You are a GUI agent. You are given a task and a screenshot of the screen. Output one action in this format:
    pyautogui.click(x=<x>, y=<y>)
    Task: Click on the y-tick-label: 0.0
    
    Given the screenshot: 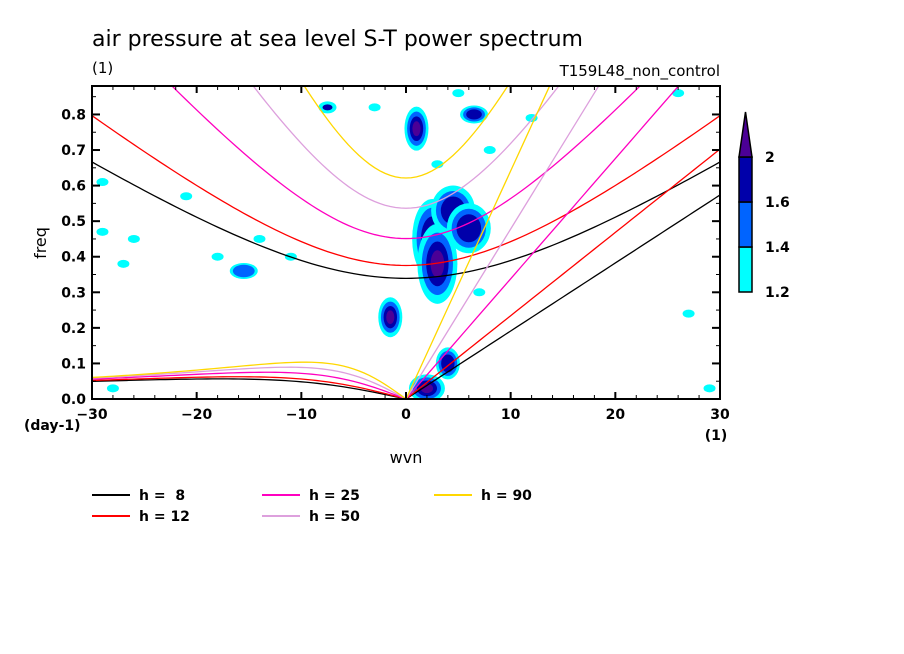 What is the action you would take?
    pyautogui.click(x=73, y=400)
    